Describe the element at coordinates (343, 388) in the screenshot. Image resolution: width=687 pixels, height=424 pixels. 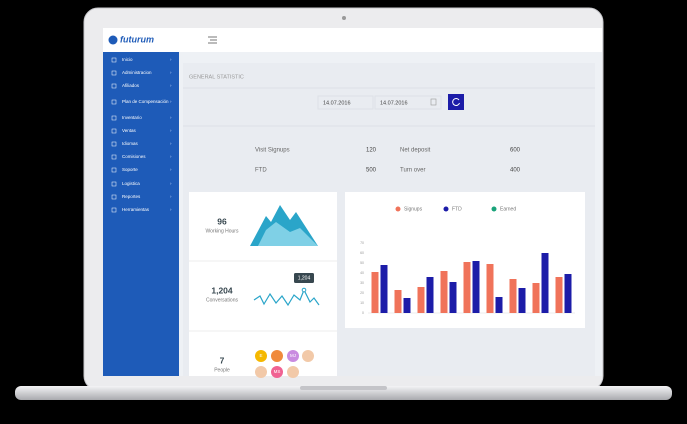
I see `notch` at that location.